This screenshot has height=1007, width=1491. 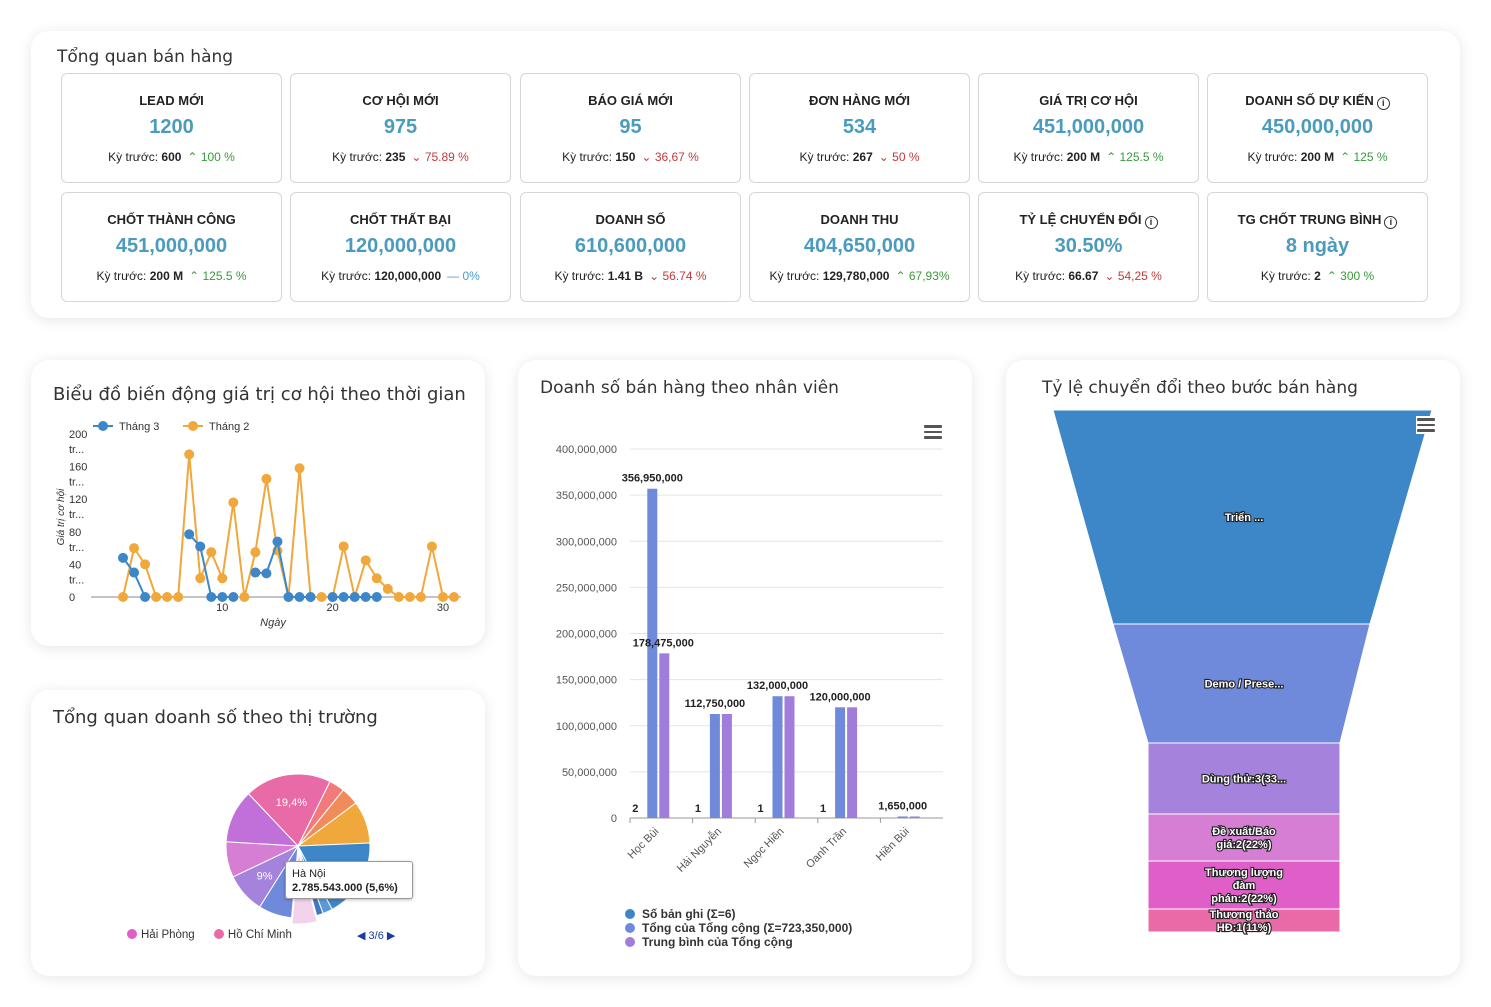 What do you see at coordinates (717, 942) in the screenshot?
I see `legend-label: Trung bình của Tổng cộng` at bounding box center [717, 942].